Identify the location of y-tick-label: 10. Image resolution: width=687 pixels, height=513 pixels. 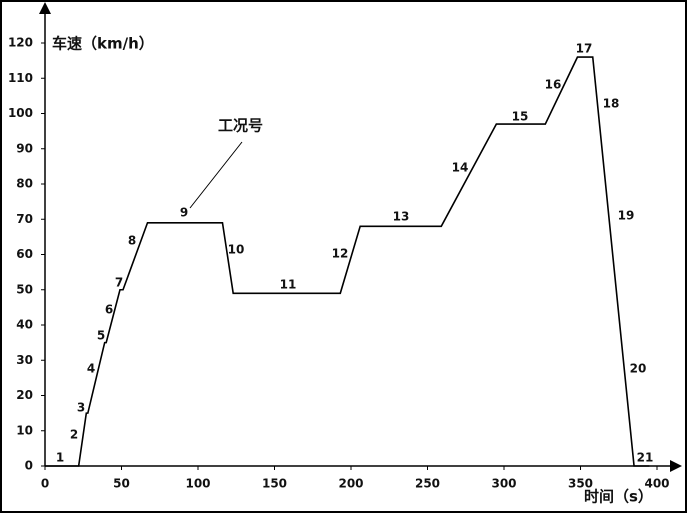
(24, 430).